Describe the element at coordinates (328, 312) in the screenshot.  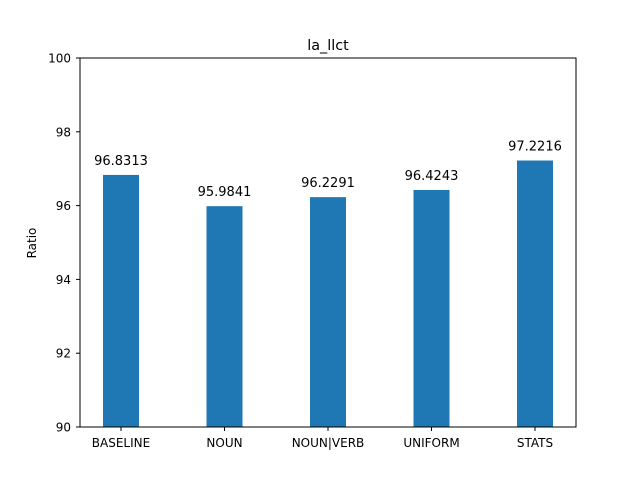
I see `bar-noun-verb` at that location.